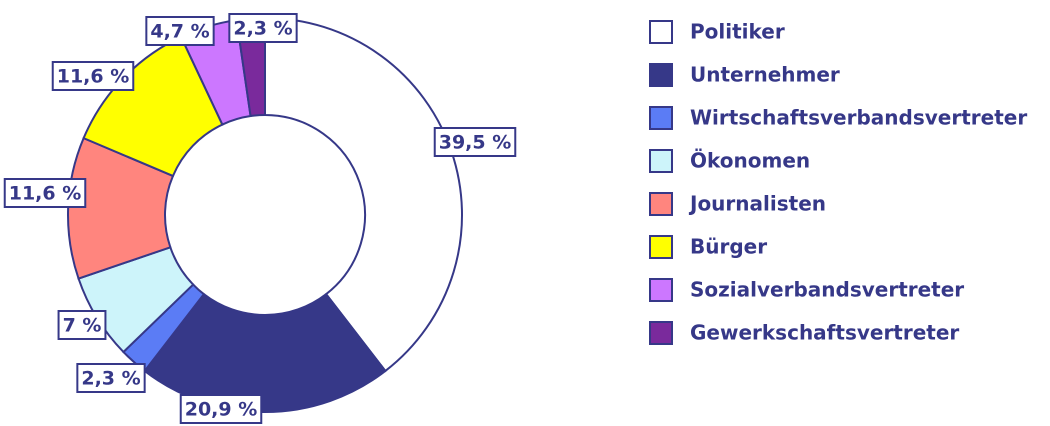 The width and height of the screenshot is (1050, 426). Describe the element at coordinates (824, 333) in the screenshot. I see `legend-label: Gewerkschaftsvertreter` at that location.